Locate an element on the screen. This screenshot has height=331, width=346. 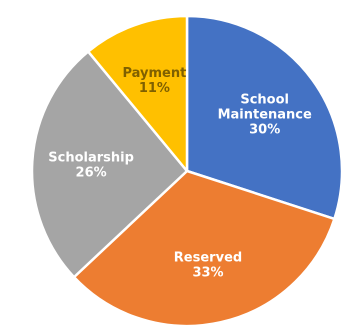
slice-value-school-maintenance: 30% is located at coordinates (264, 130).